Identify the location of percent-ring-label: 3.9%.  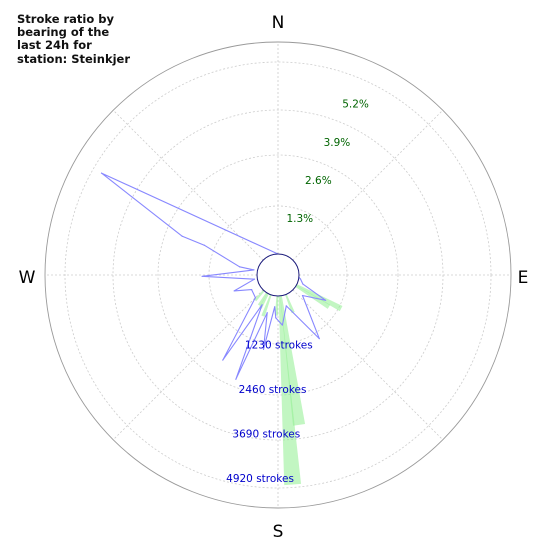
(337, 143).